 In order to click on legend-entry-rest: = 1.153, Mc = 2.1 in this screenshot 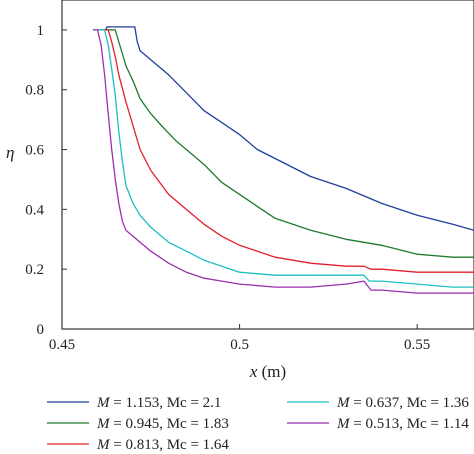, I will do `click(166, 403)`.